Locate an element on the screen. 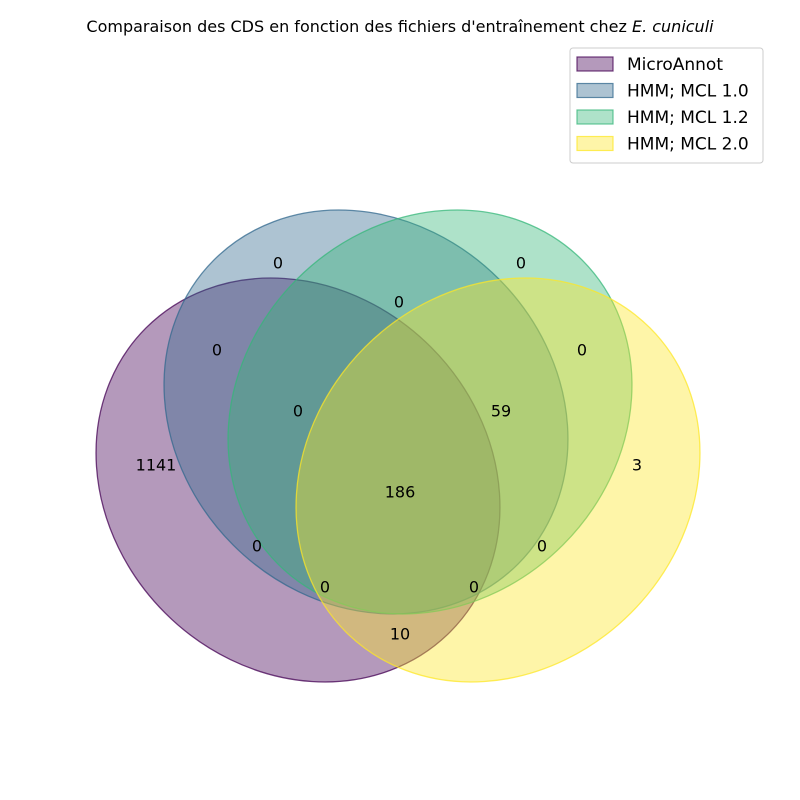 The height and width of the screenshot is (800, 800). legend-label-4: HMM; MCL 2.0 is located at coordinates (688, 145).